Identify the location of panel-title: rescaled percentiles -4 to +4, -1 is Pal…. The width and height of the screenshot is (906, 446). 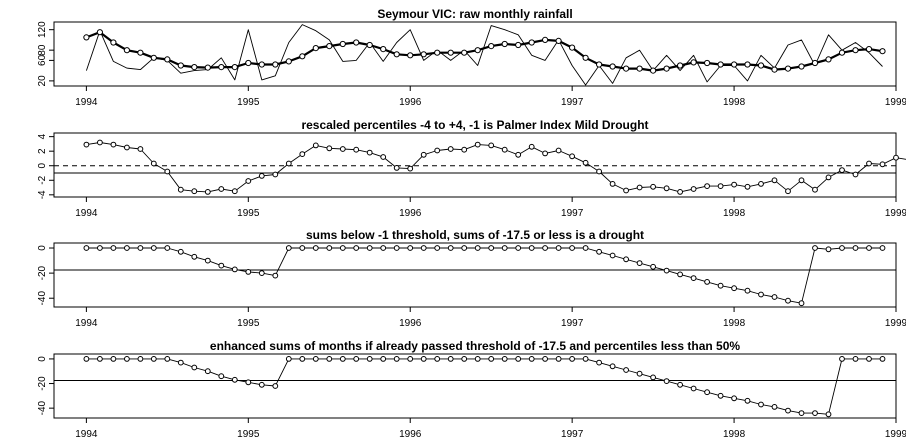
(474, 125).